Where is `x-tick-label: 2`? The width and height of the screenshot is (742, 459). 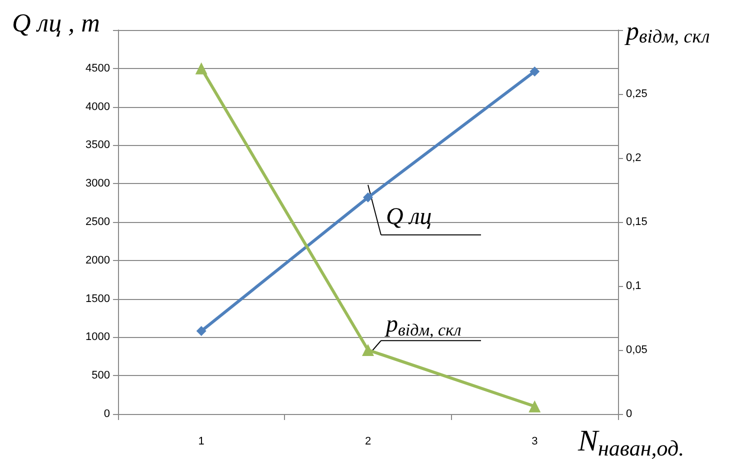
x-tick-label: 2 is located at coordinates (368, 442).